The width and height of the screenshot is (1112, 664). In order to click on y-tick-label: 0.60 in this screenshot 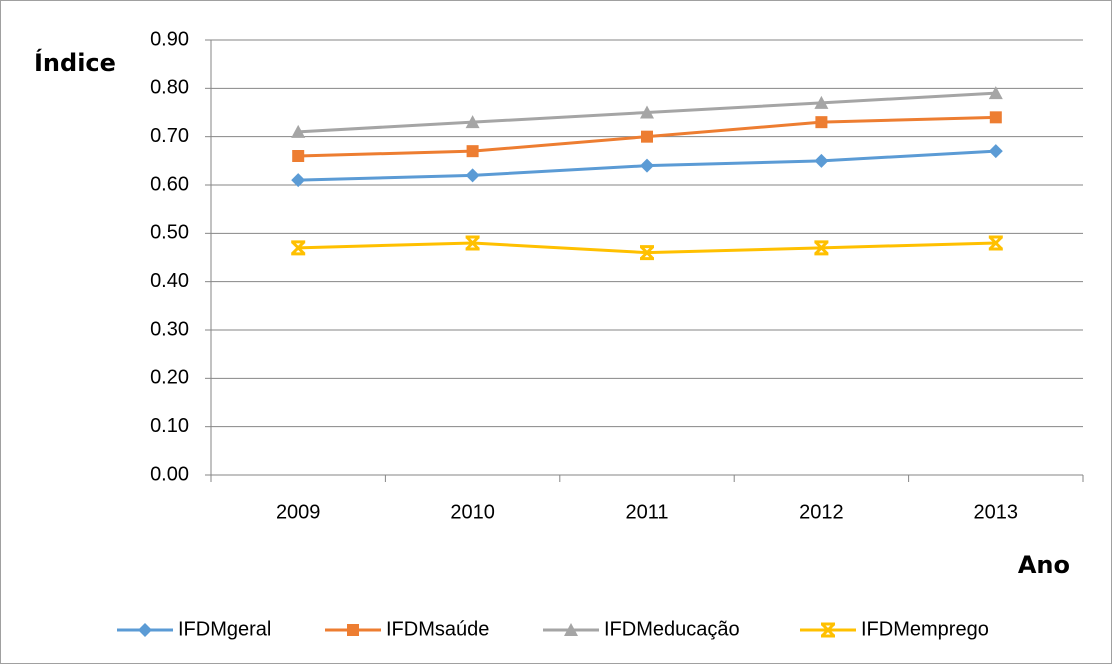, I will do `click(169, 184)`.